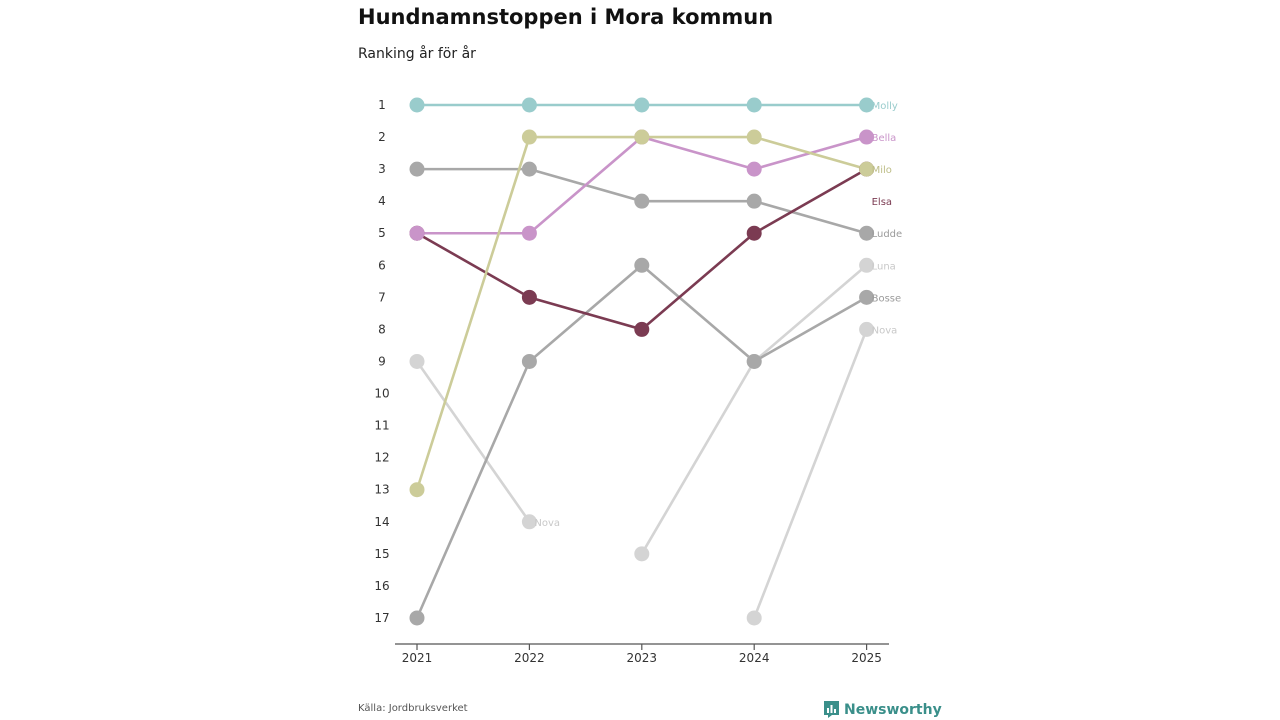  I want to click on brand-name: Newsworthy, so click(893, 709).